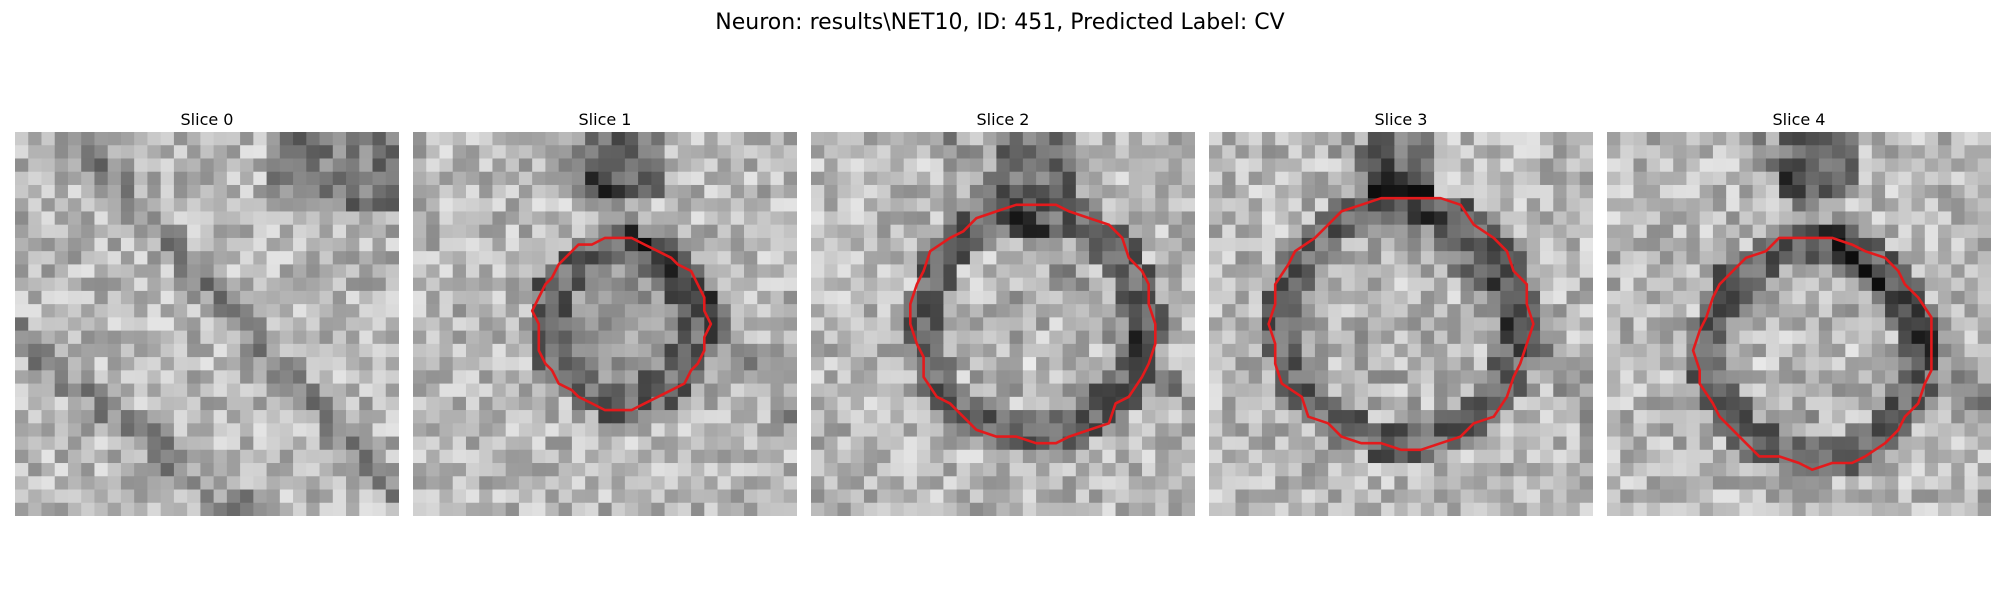  I want to click on segmentation-outline, so click(621, 324).